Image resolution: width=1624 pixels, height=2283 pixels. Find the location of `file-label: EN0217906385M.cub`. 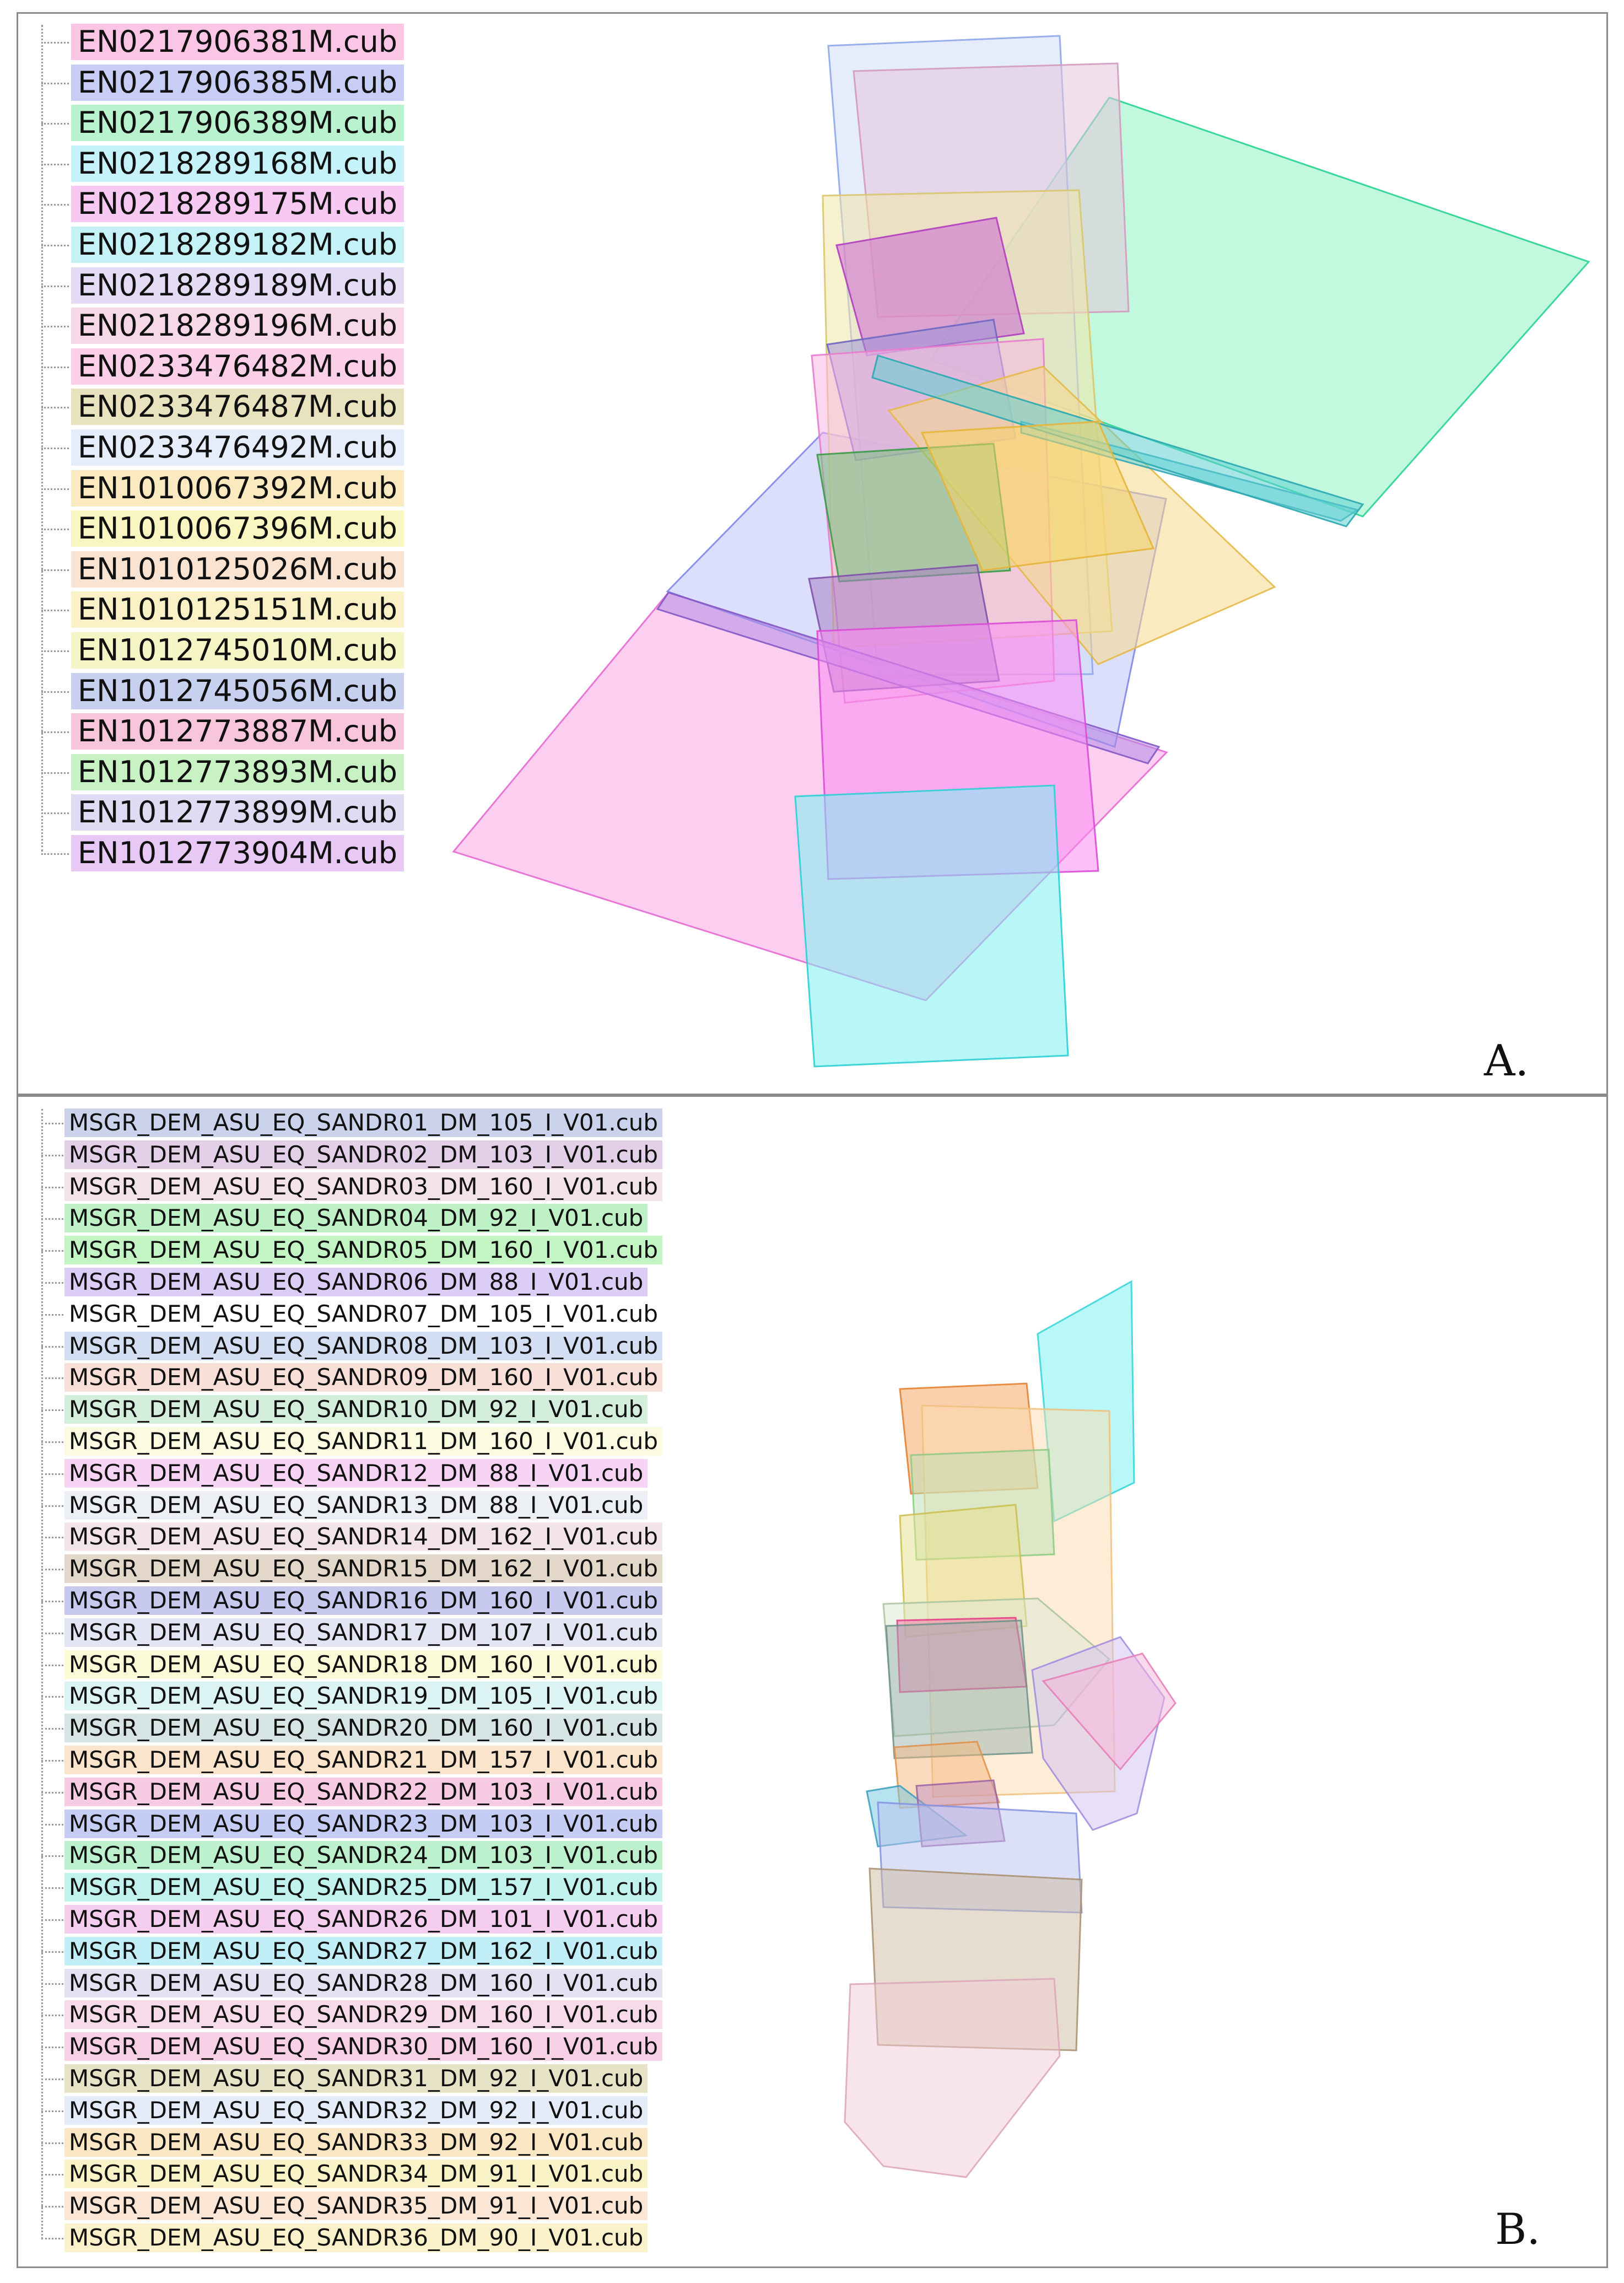

file-label: EN0217906385M.cub is located at coordinates (237, 83).